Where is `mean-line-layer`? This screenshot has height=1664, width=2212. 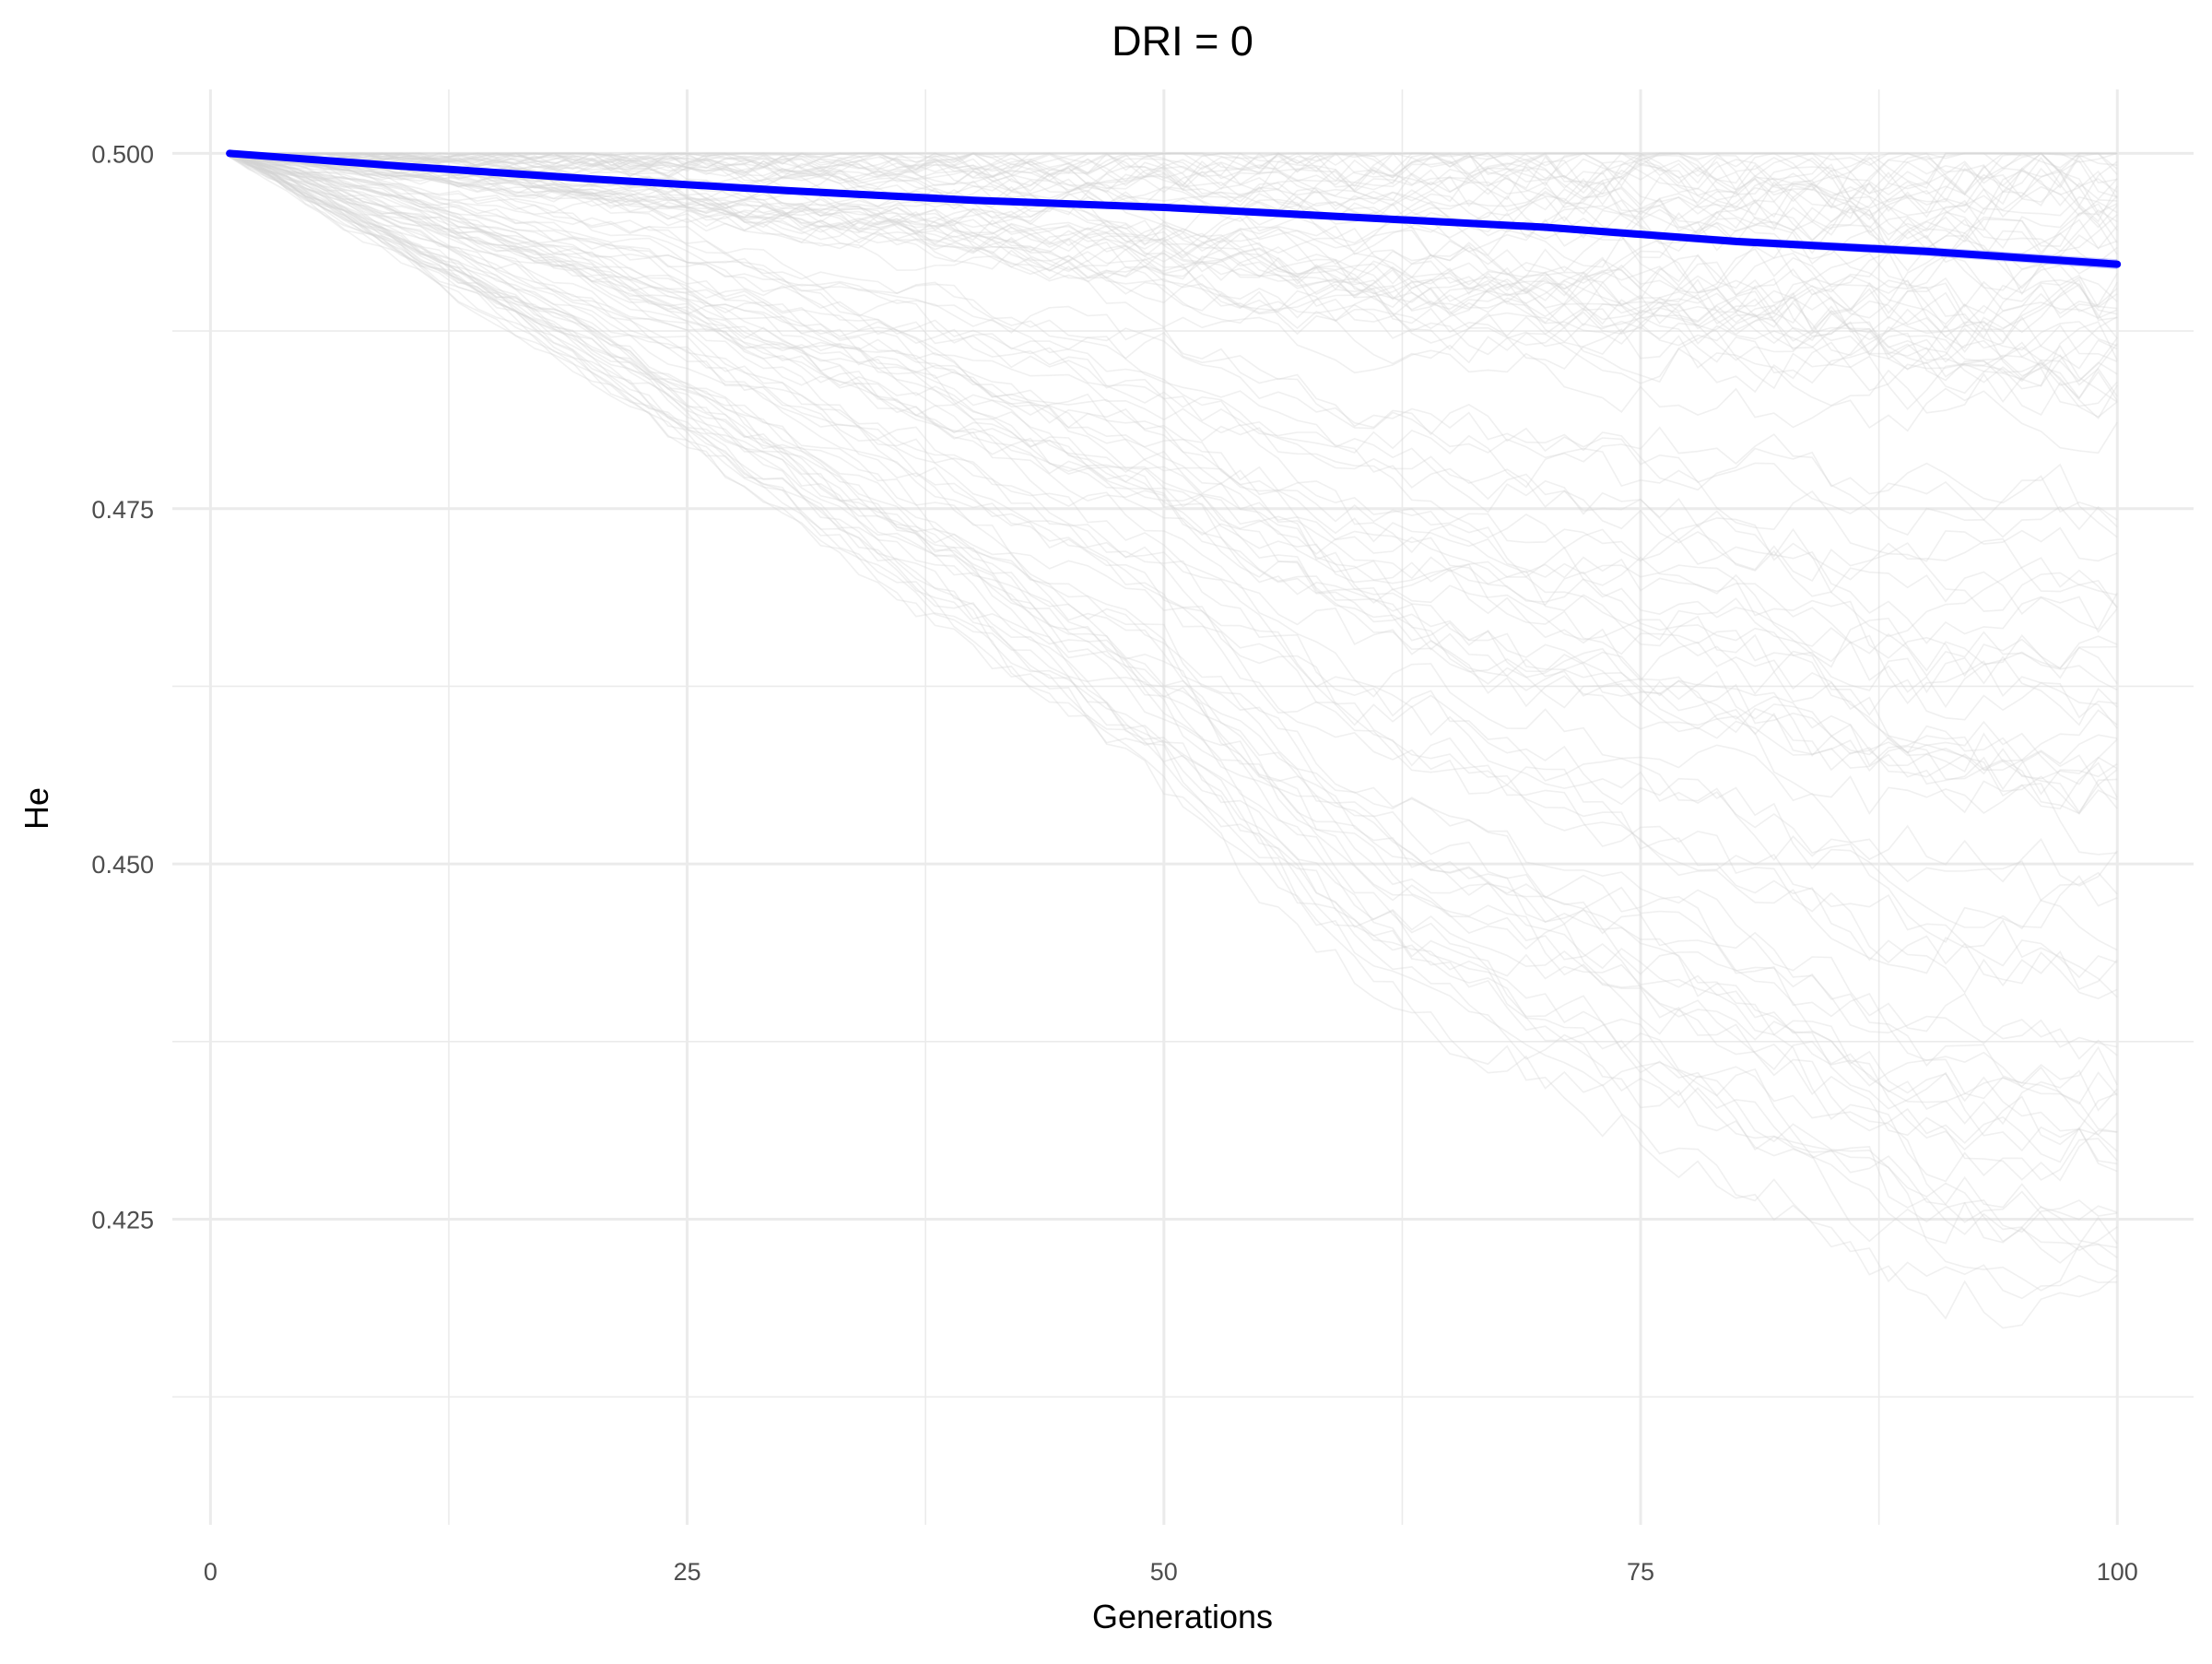 mean-line-layer is located at coordinates (1174, 208).